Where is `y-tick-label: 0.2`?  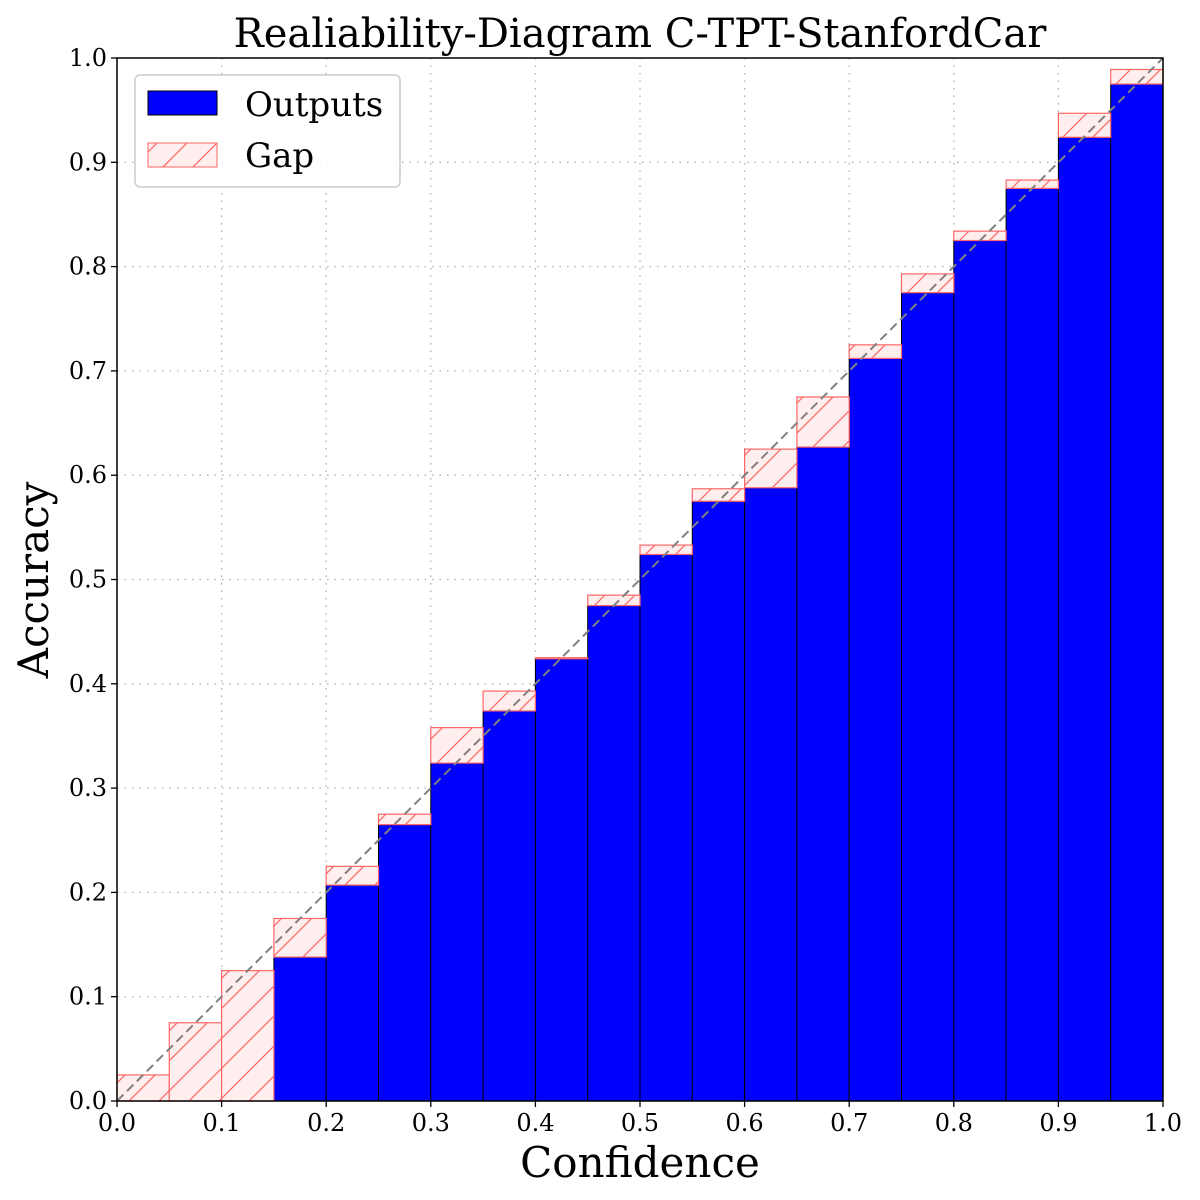 y-tick-label: 0.2 is located at coordinates (88, 892).